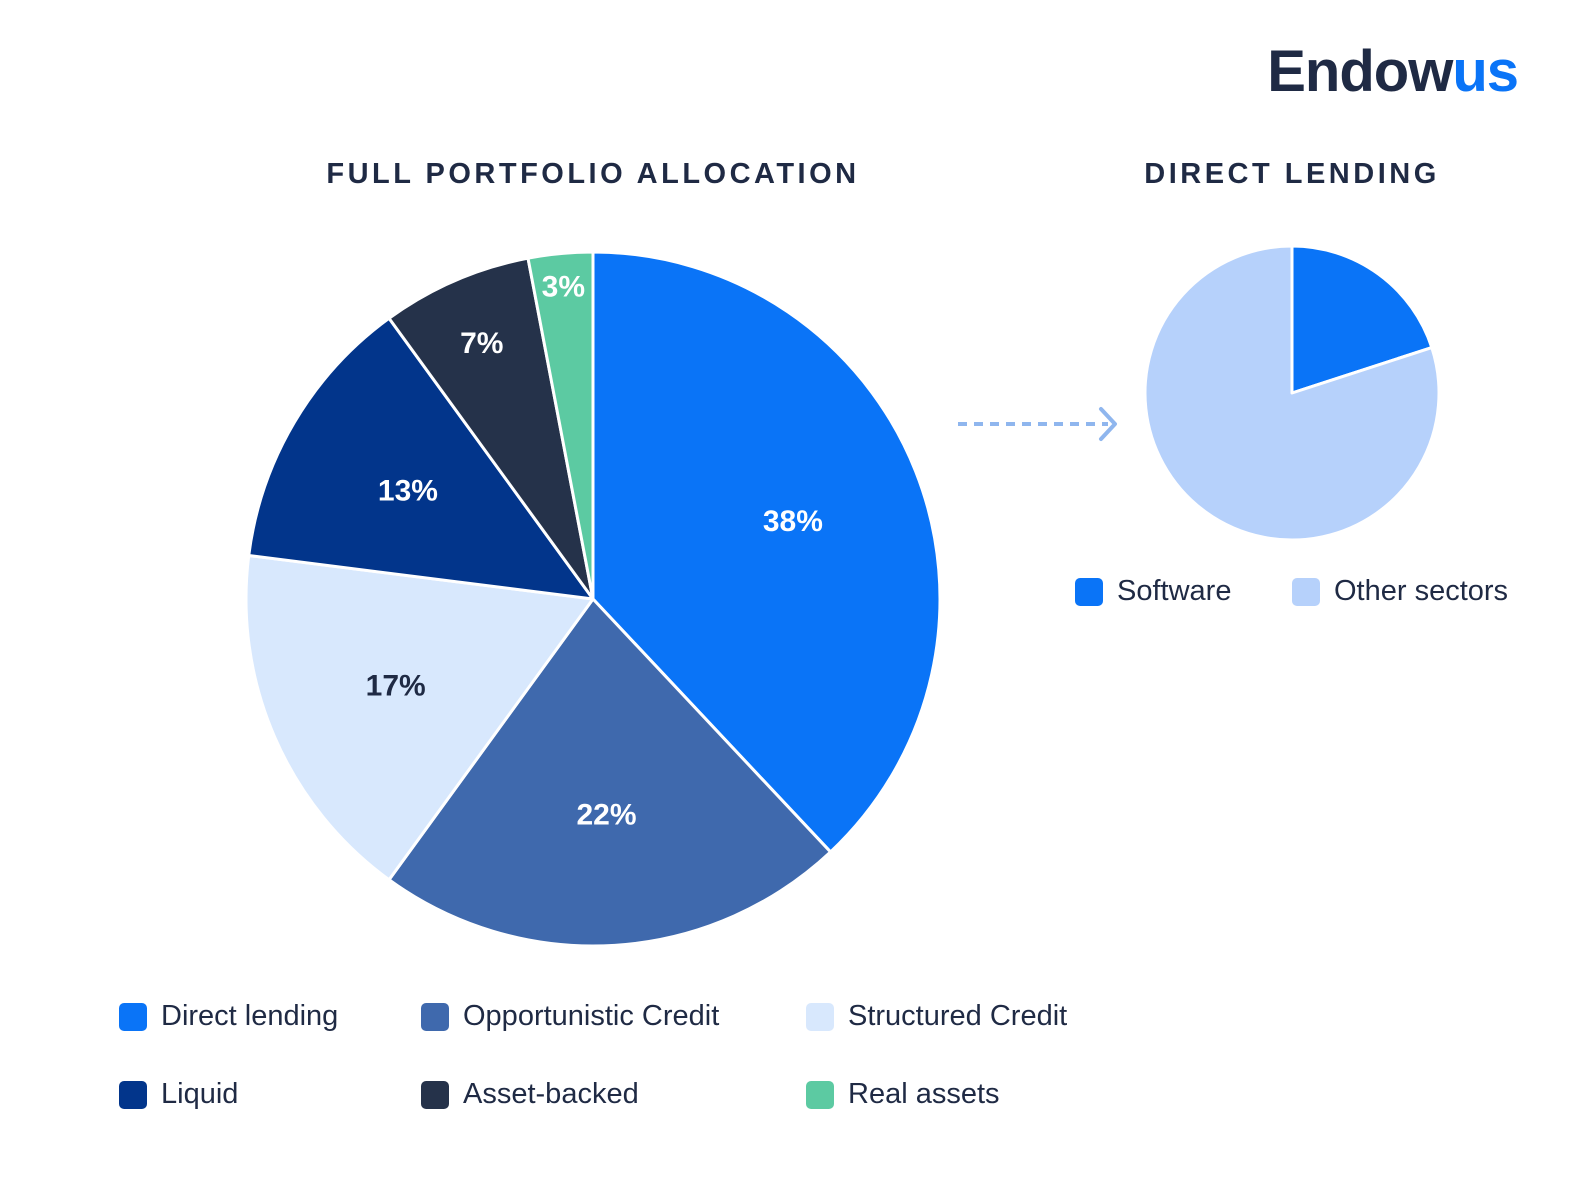  Describe the element at coordinates (491, 428) in the screenshot. I see `pie-slice-asset-backed` at that location.